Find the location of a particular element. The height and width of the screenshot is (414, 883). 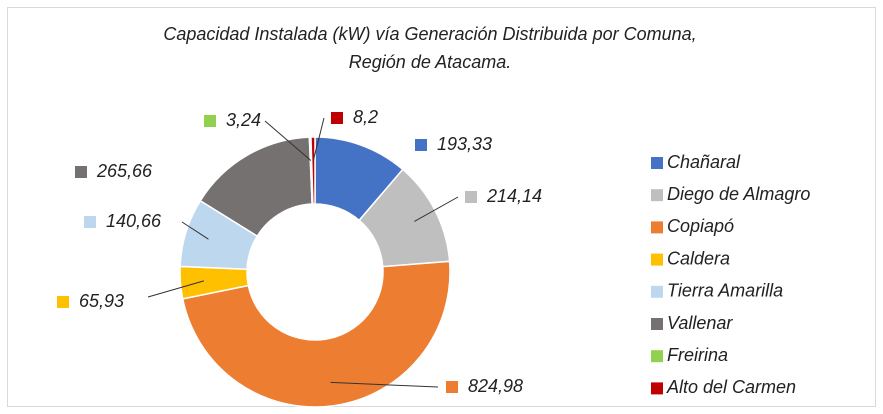

data-label: 824,98 is located at coordinates (495, 386).